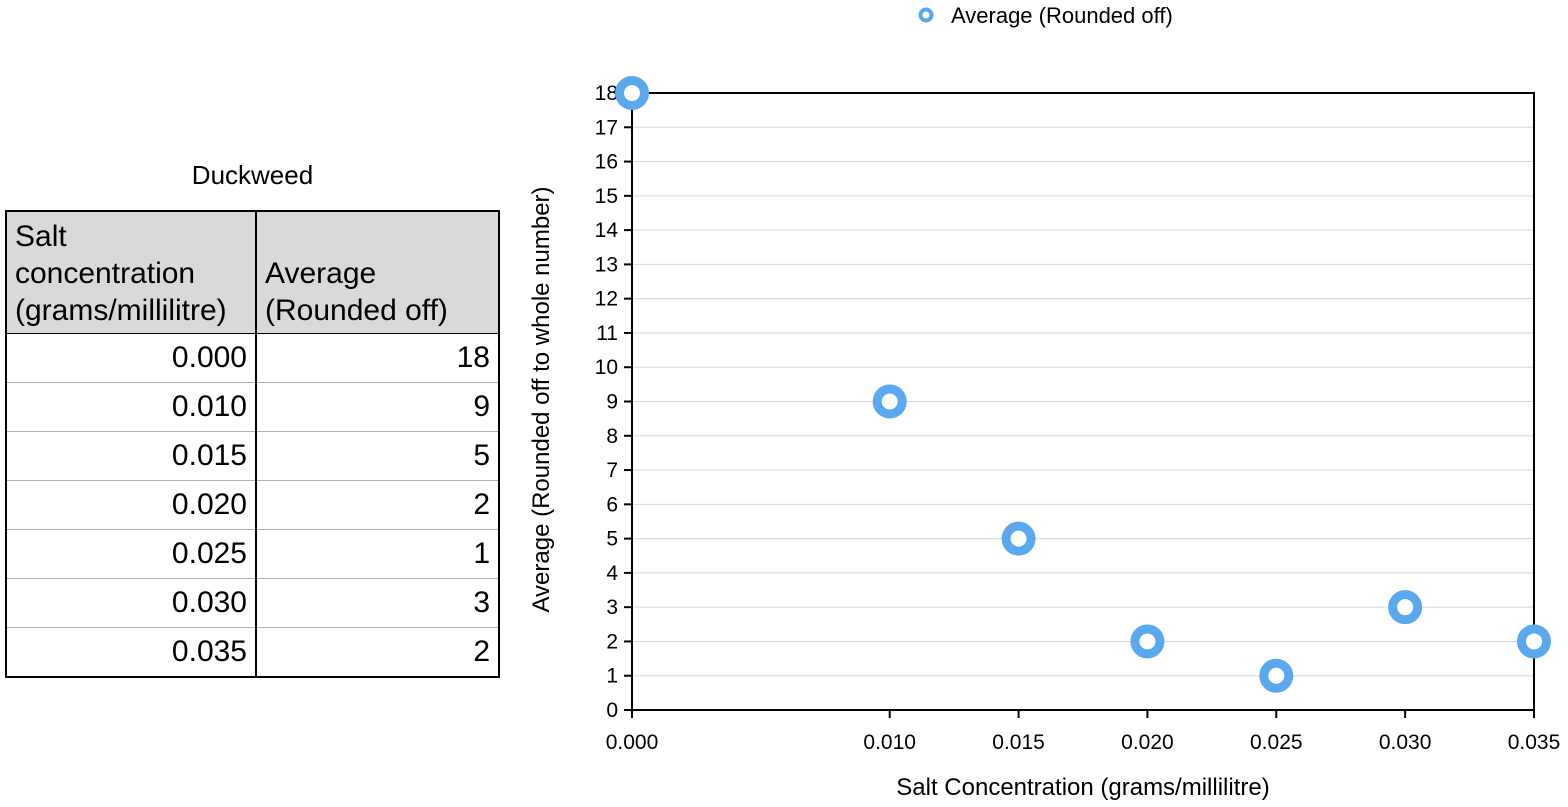 Image resolution: width=1568 pixels, height=807 pixels. What do you see at coordinates (612, 436) in the screenshot?
I see `y-tick-label: 8` at bounding box center [612, 436].